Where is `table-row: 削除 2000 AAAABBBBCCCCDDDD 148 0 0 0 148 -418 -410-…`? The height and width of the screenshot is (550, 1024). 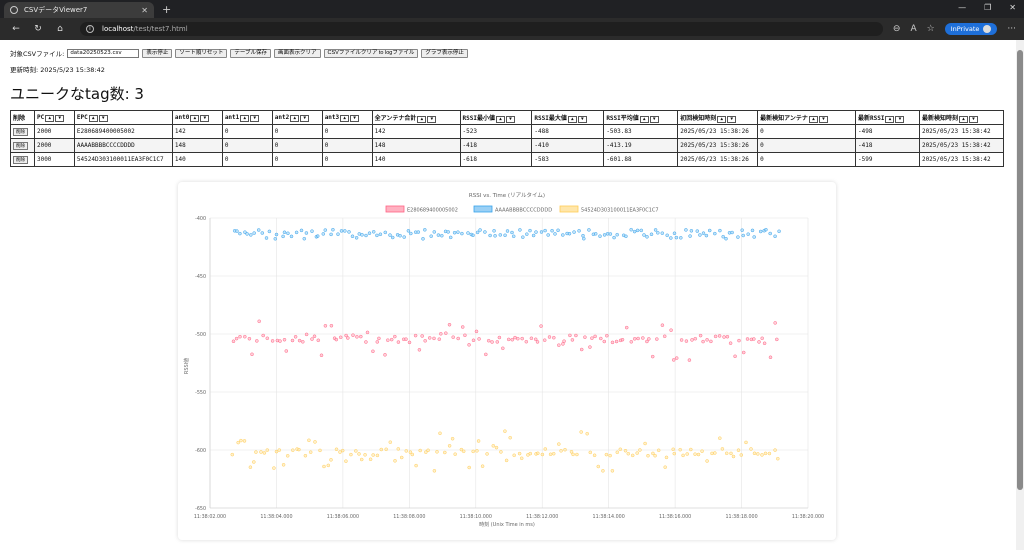
table-row: 削除 2000 AAAABBBBCCCCDDDD 148 0 0 0 148 -418 -410-… is located at coordinates (507, 145).